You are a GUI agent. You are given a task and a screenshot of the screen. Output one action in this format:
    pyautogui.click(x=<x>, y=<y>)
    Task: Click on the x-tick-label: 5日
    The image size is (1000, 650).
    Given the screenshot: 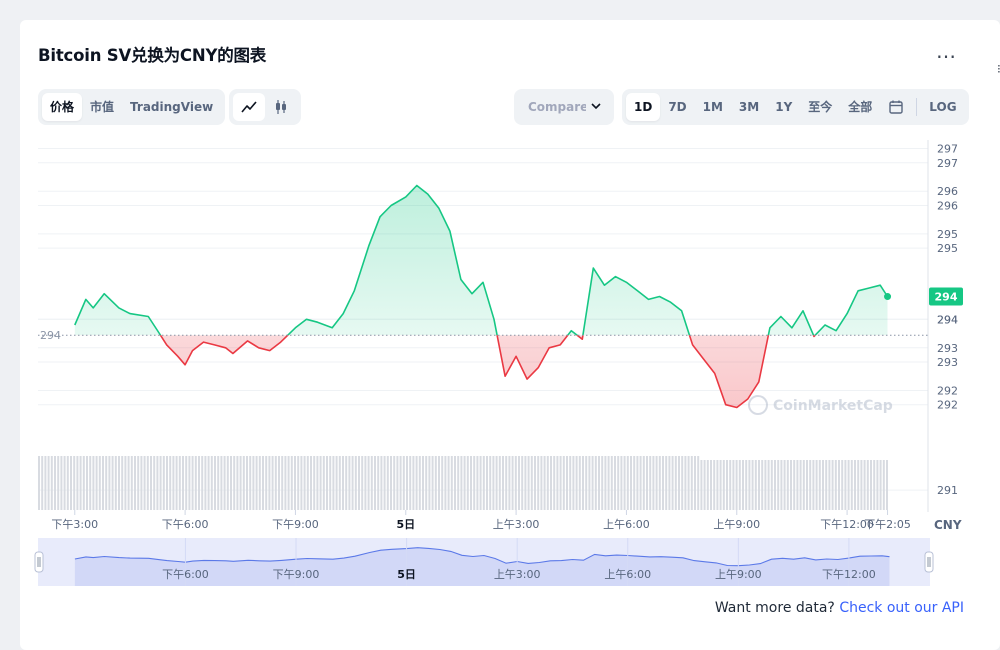 What is the action you would take?
    pyautogui.click(x=405, y=524)
    